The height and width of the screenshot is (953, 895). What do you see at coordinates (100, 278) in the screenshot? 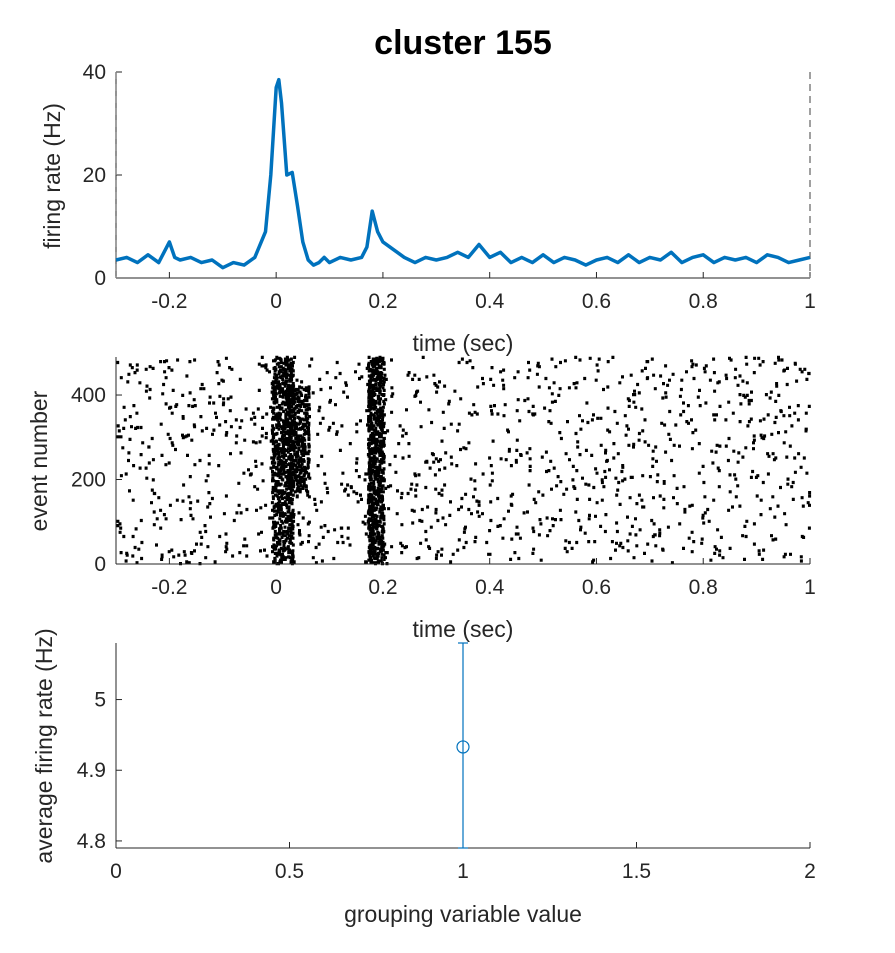
I see `psth-y-tick-label: 0` at bounding box center [100, 278].